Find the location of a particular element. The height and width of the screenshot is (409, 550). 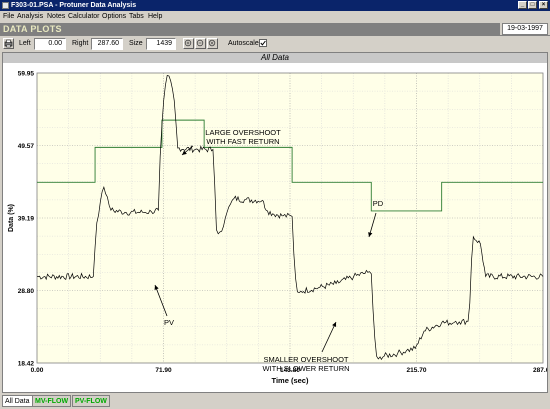

autoscale-checkbox is located at coordinates (263, 43).